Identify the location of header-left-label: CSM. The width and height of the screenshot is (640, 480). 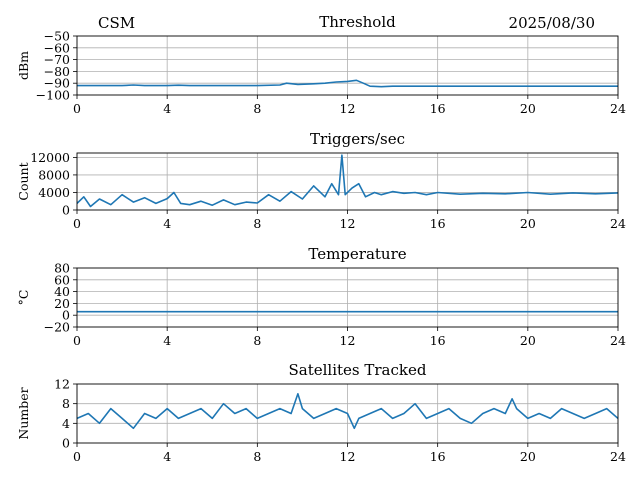
(116, 23).